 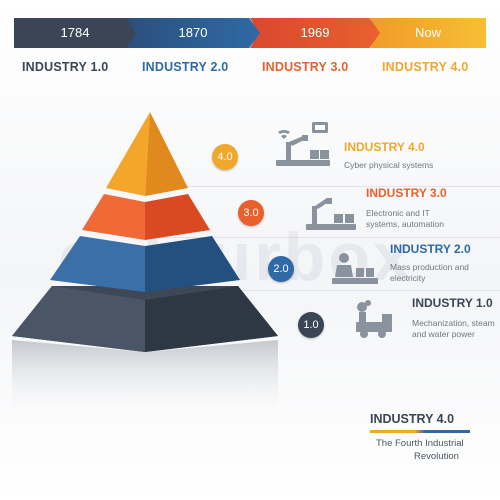 What do you see at coordinates (225, 157) in the screenshot?
I see `level-badge-4: 4.0` at bounding box center [225, 157].